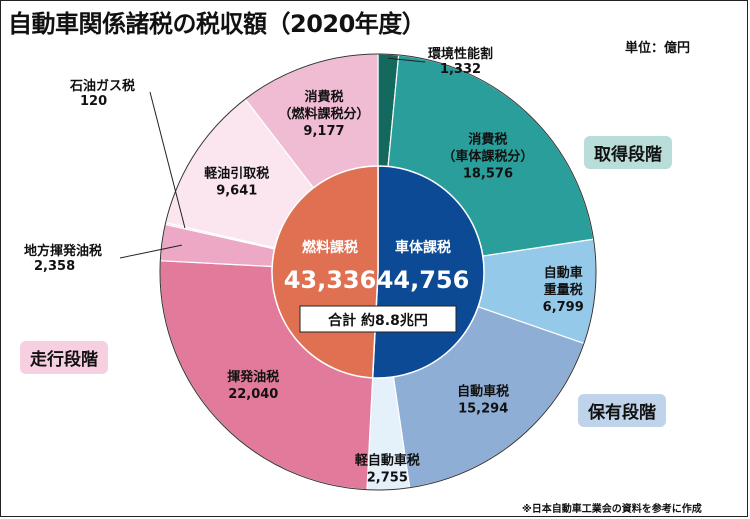 Image resolution: width=750 pixels, height=519 pixels. Describe the element at coordinates (236, 190) in the screenshot. I see `outer-label-8-line-1: 9,641` at that location.